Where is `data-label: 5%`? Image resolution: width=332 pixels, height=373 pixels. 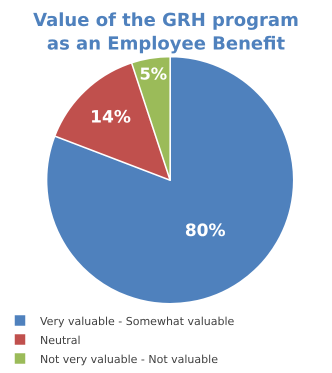 data-label: 5% is located at coordinates (153, 74).